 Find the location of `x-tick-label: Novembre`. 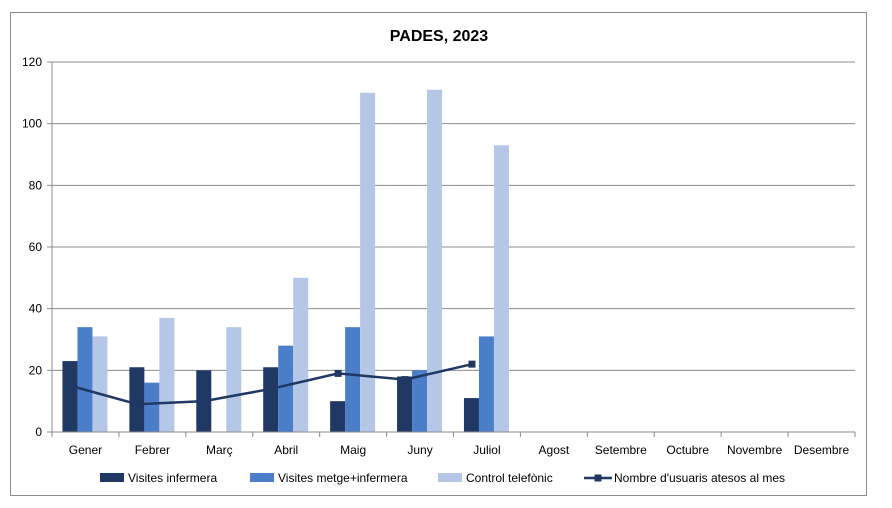

x-tick-label: Novembre is located at coordinates (755, 450).